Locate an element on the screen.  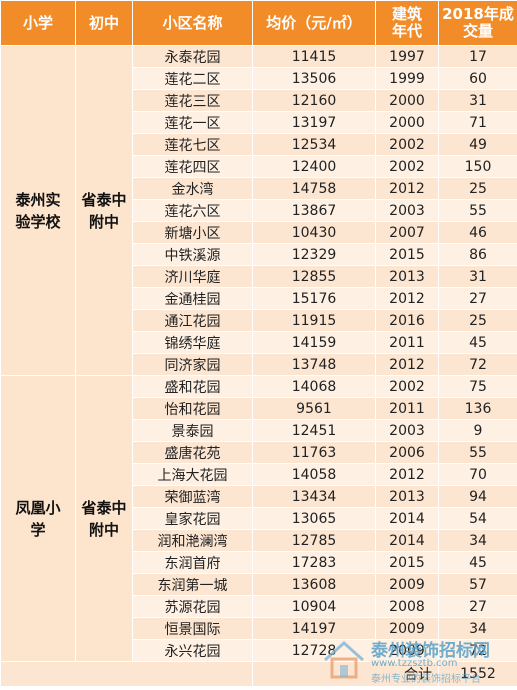
average-price-cell: 14159 is located at coordinates (314, 342).